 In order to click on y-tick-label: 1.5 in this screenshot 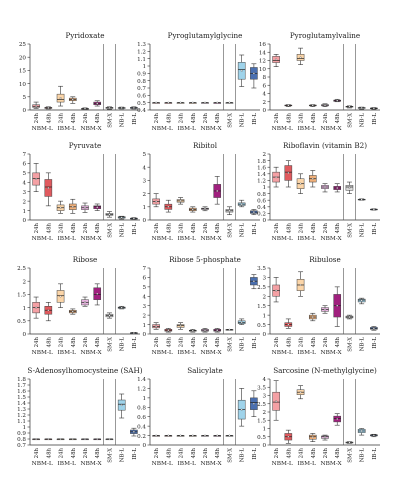, I will do `click(21, 296)`.